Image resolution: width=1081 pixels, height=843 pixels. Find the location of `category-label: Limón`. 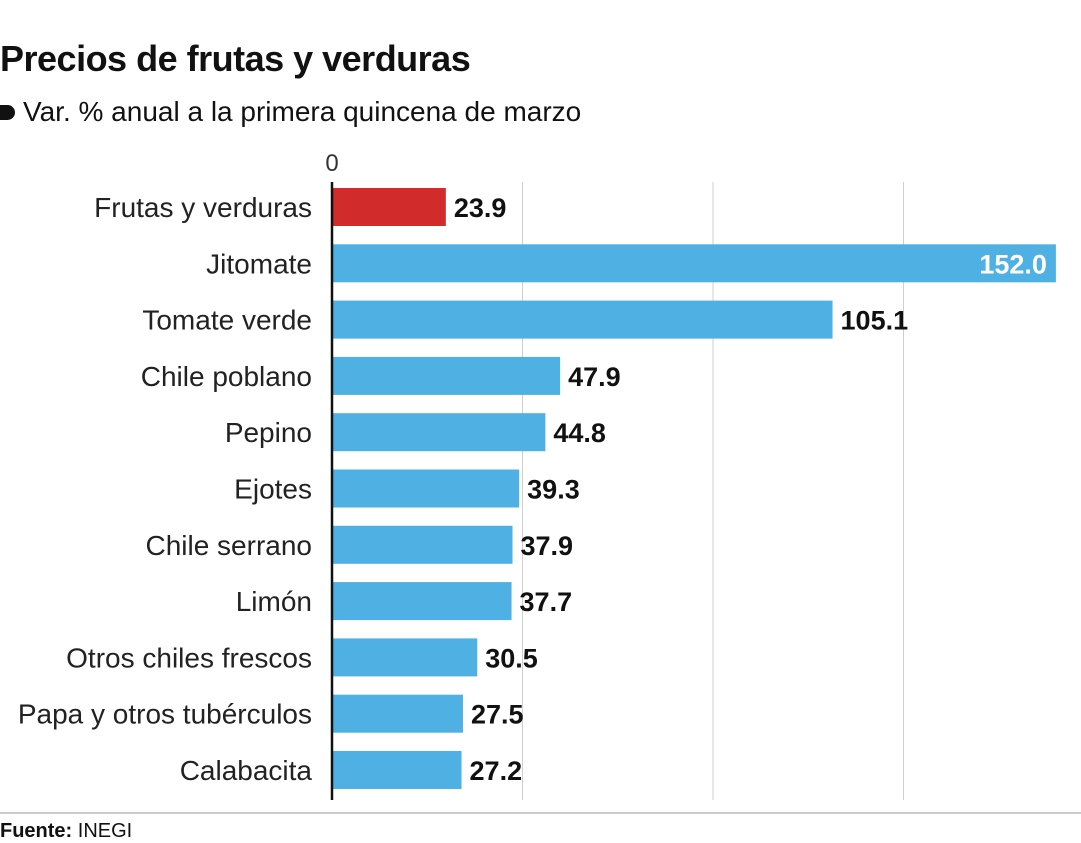

category-label: Limón is located at coordinates (274, 601).